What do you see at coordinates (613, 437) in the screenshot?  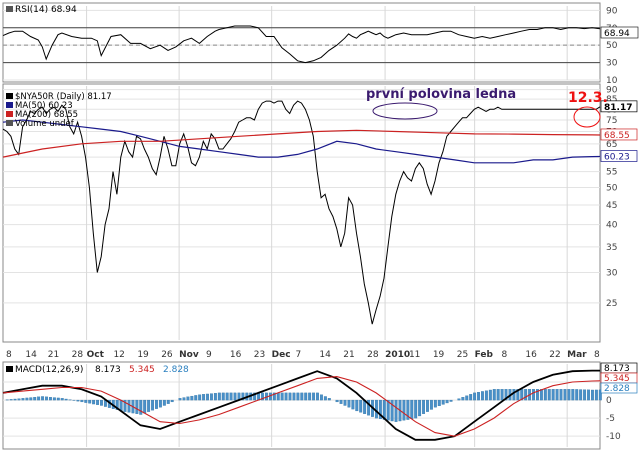 I see `macd-y-tick-label: -10` at bounding box center [613, 437].